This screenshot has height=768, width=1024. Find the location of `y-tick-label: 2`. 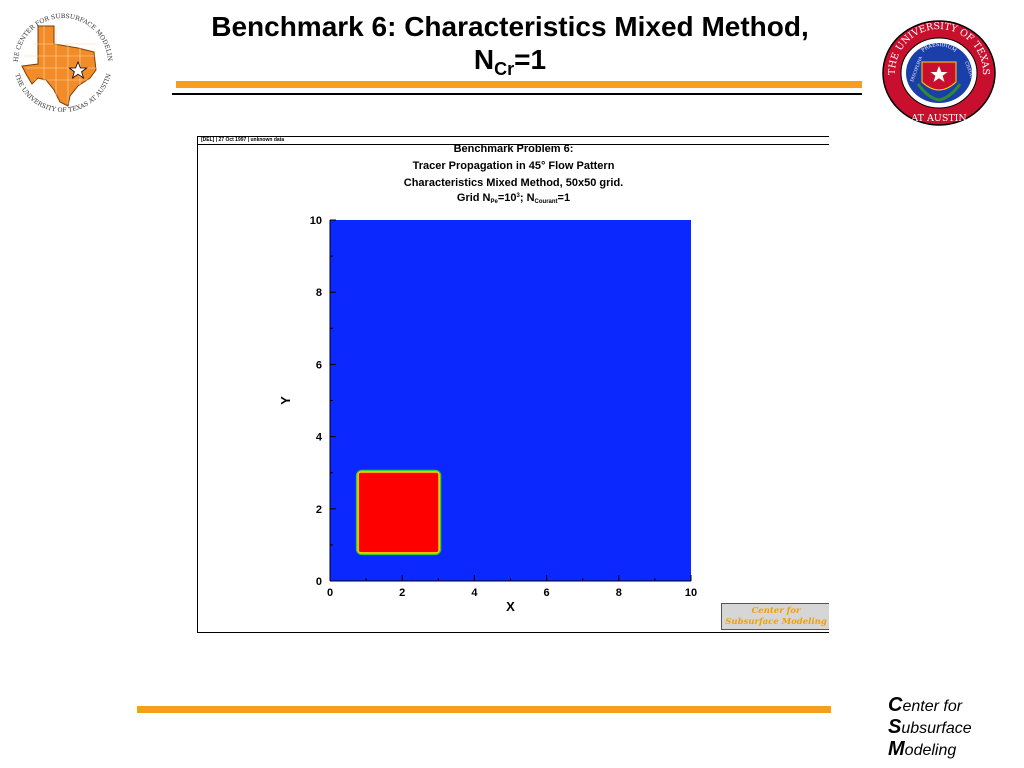

y-tick-label: 2 is located at coordinates (319, 510).